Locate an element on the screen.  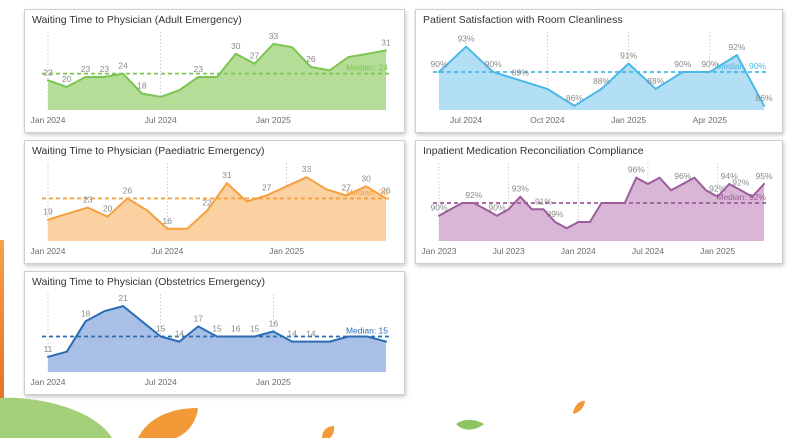
orange-leaf-small is located at coordinates (328, 432).